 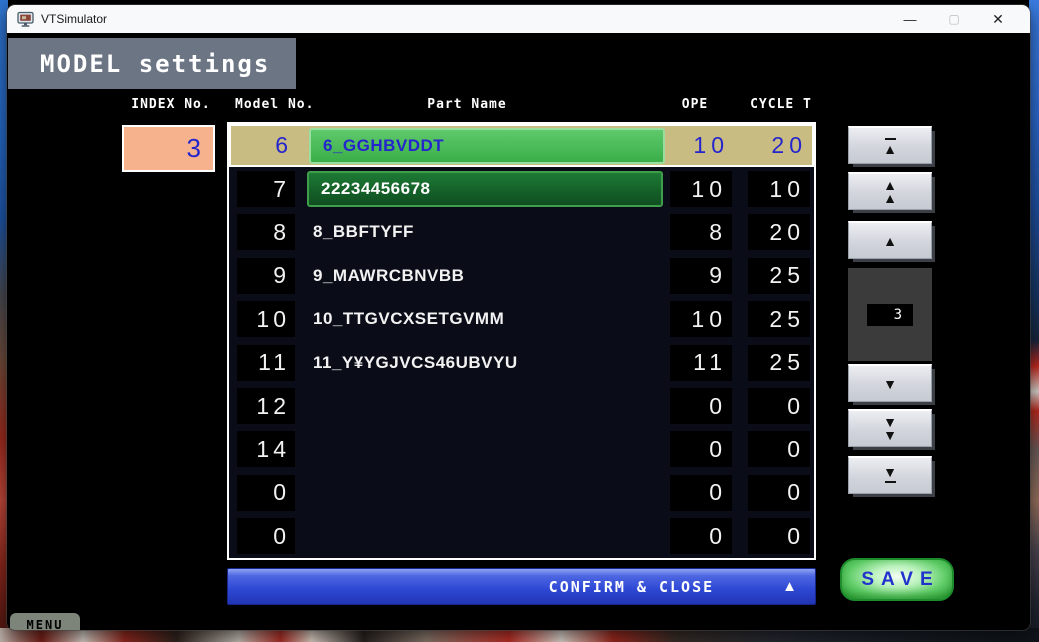 I want to click on part-name-text: 8_BBFTYFF, so click(x=363, y=232).